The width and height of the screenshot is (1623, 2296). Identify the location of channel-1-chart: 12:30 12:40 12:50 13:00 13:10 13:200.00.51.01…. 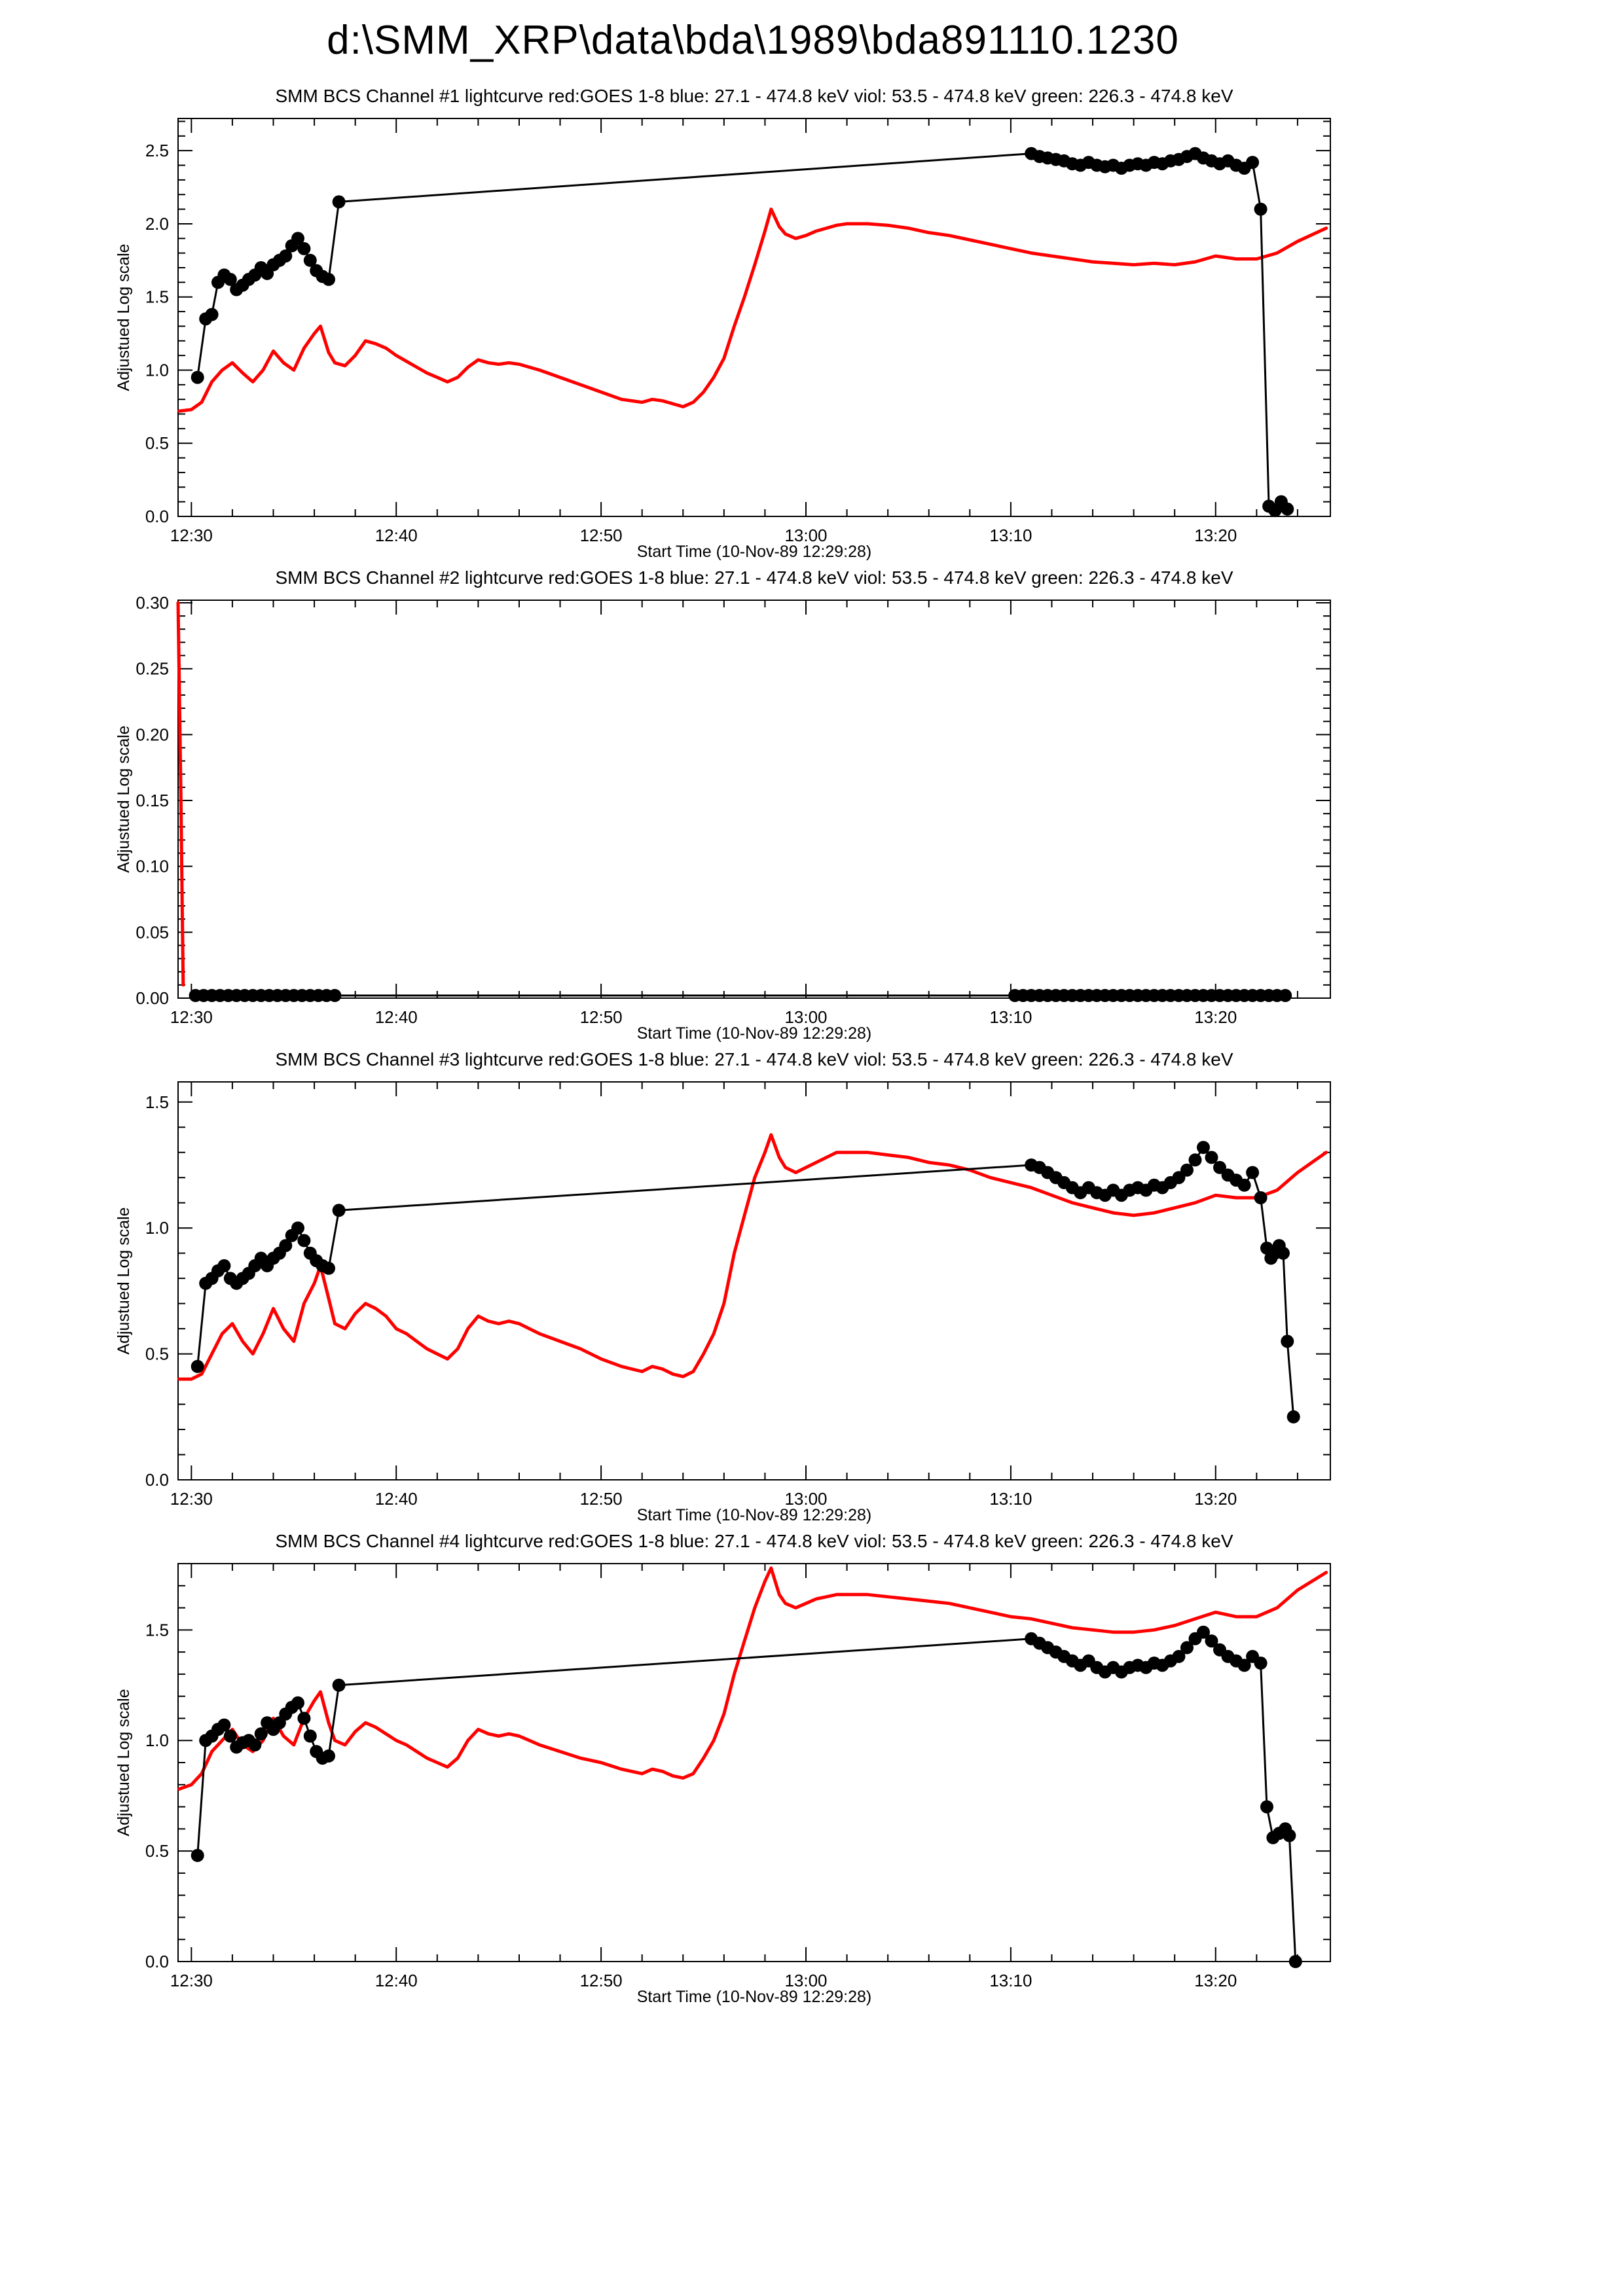
(723, 339).